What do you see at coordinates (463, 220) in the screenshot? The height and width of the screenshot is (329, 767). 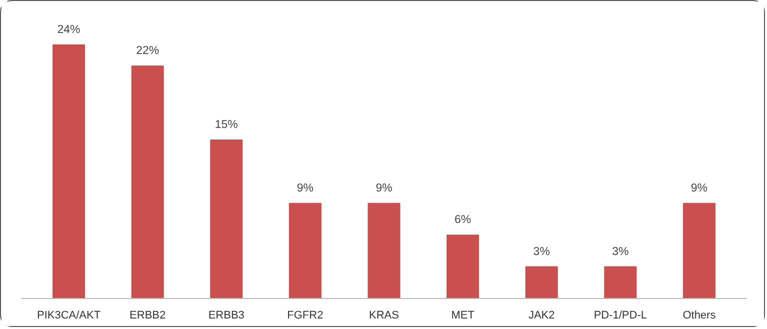 I see `data-label: 6%` at bounding box center [463, 220].